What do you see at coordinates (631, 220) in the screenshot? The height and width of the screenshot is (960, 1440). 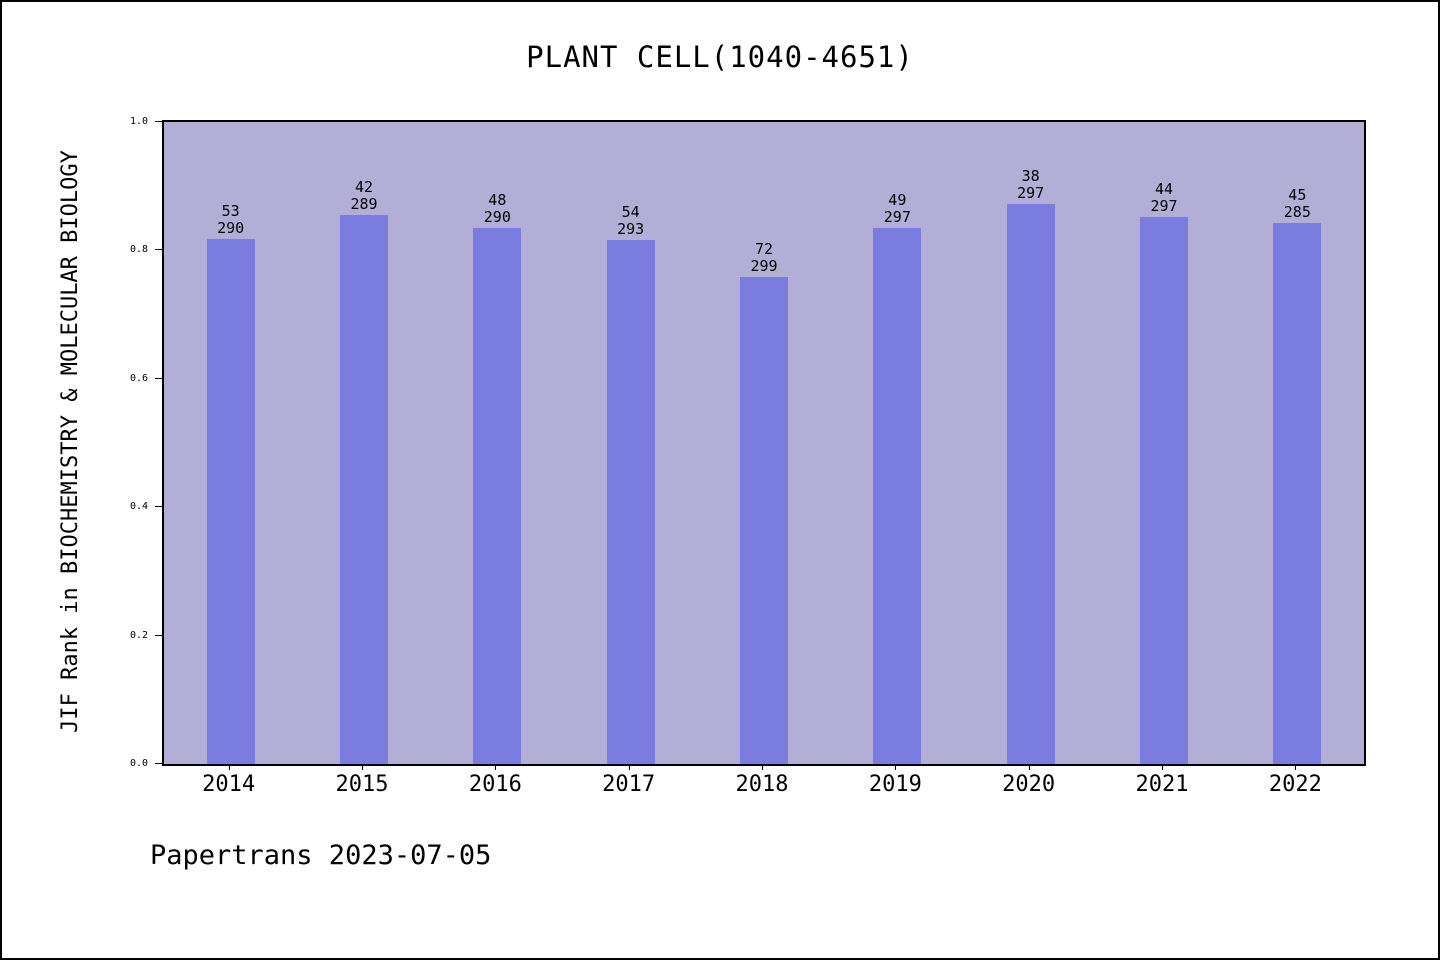 I see `bar-value-label: 54 293` at bounding box center [631, 220].